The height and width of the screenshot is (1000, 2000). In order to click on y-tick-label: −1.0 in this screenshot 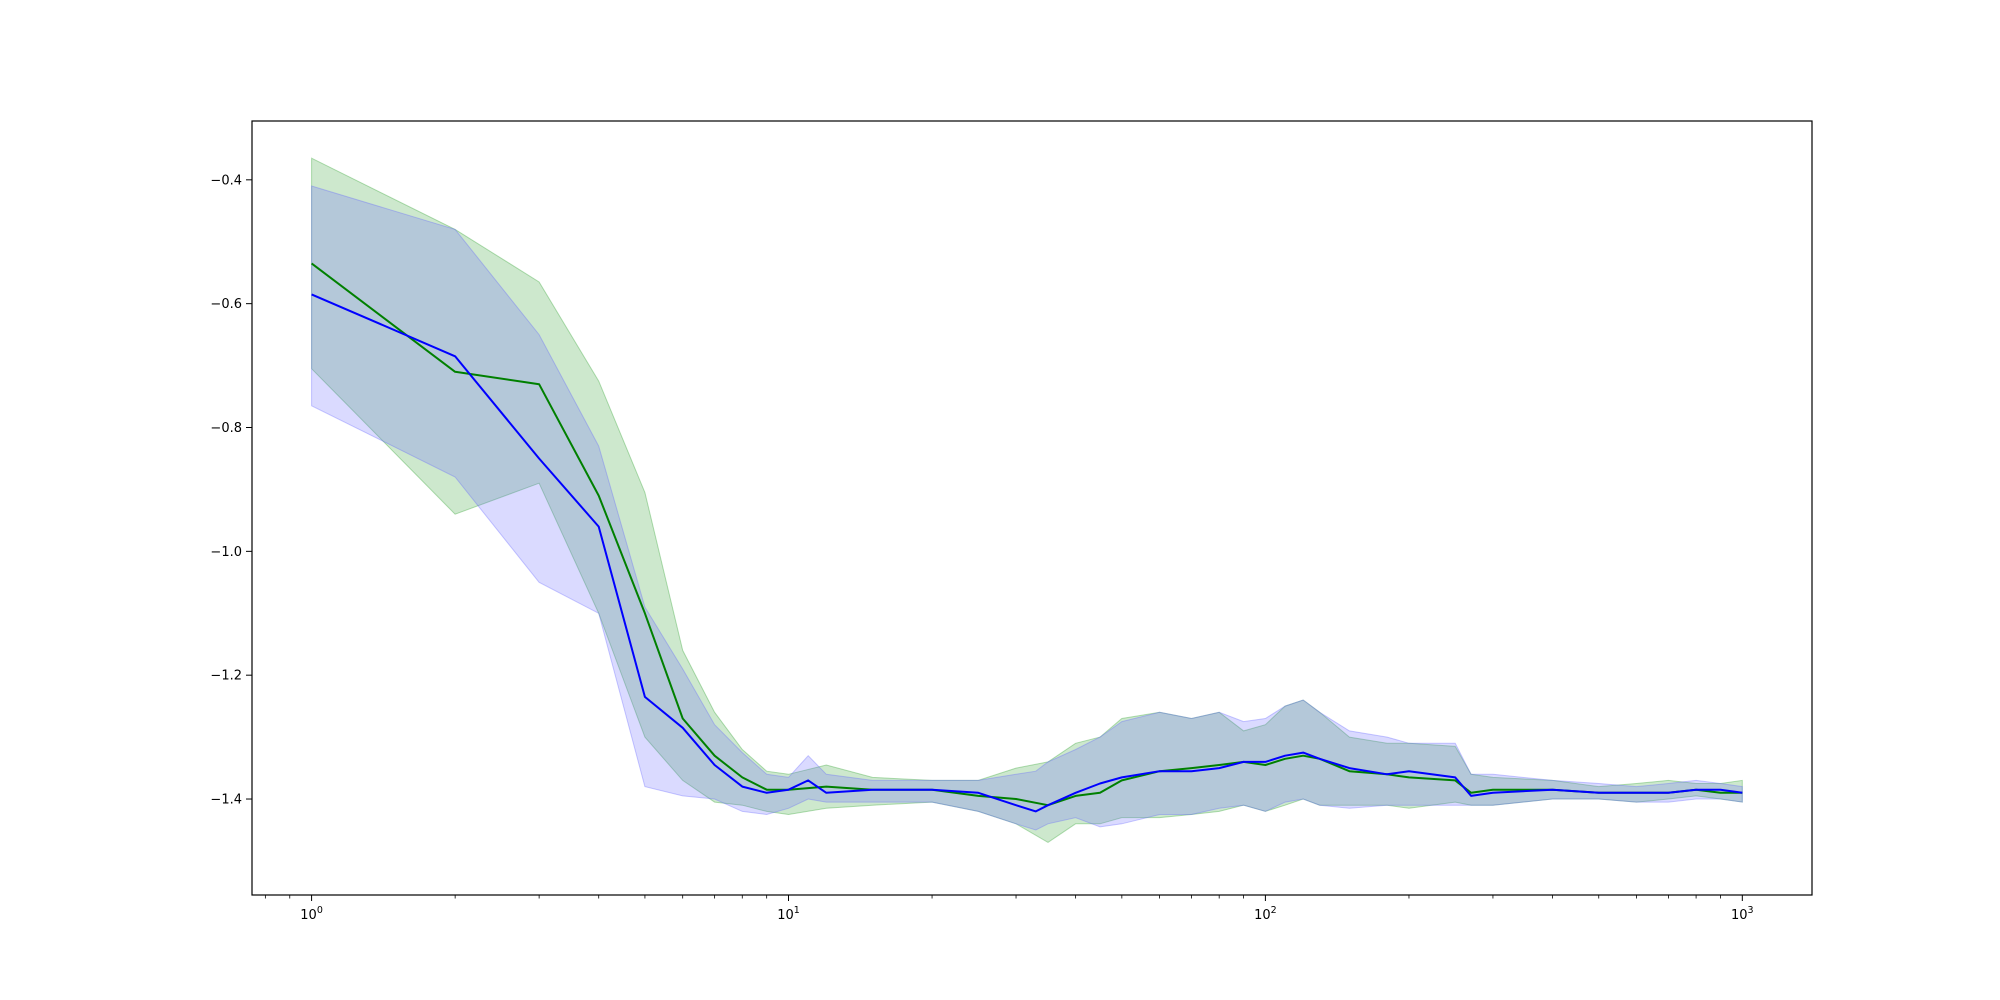, I will do `click(226, 552)`.